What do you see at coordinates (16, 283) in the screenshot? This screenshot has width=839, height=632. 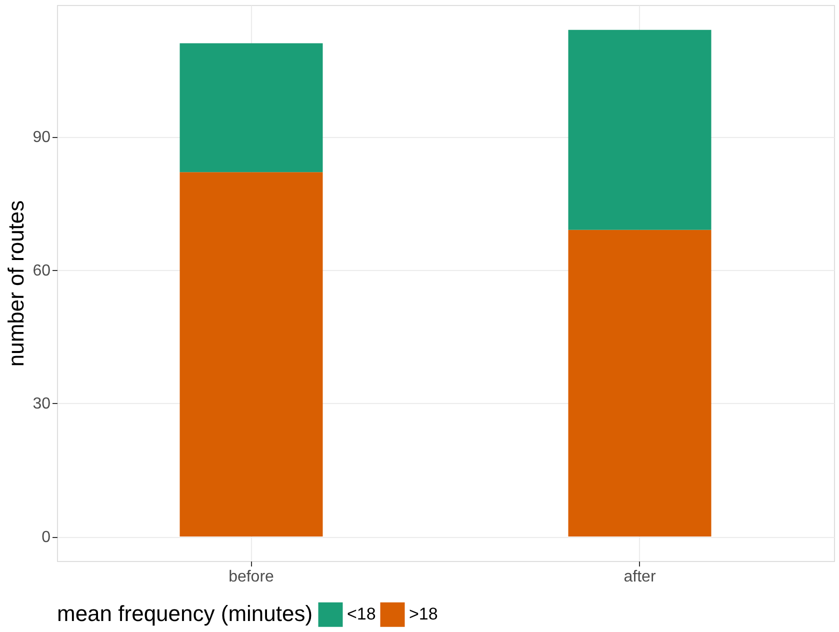 I see `y-axis-title: number of routes` at bounding box center [16, 283].